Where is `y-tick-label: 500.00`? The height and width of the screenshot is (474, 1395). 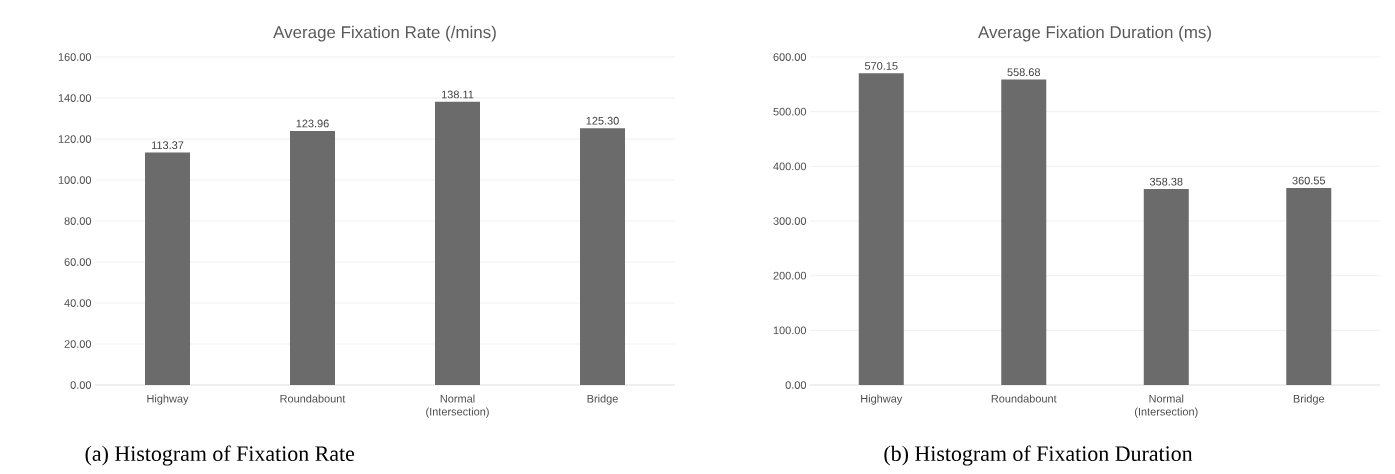 y-tick-label: 500.00 is located at coordinates (790, 111).